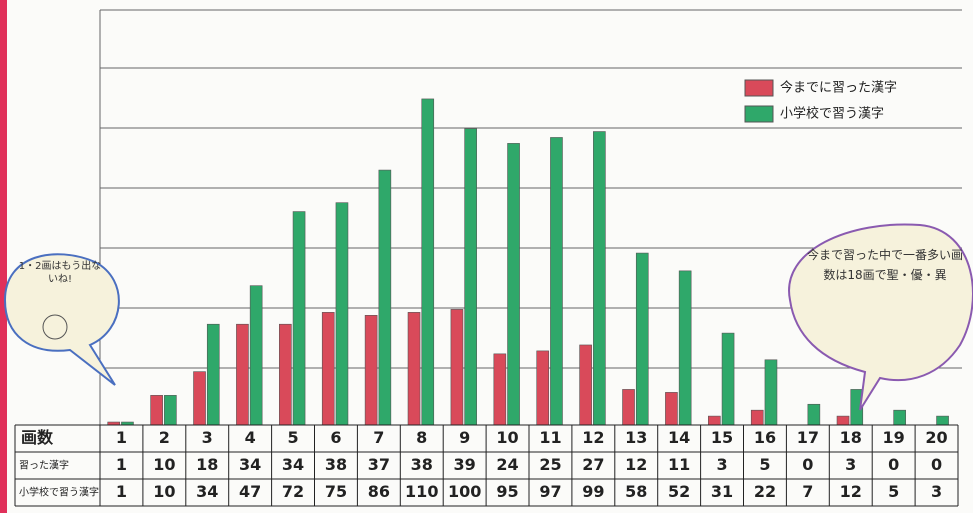  Describe the element at coordinates (293, 491) in the screenshot. I see `table-value: 72` at that location.